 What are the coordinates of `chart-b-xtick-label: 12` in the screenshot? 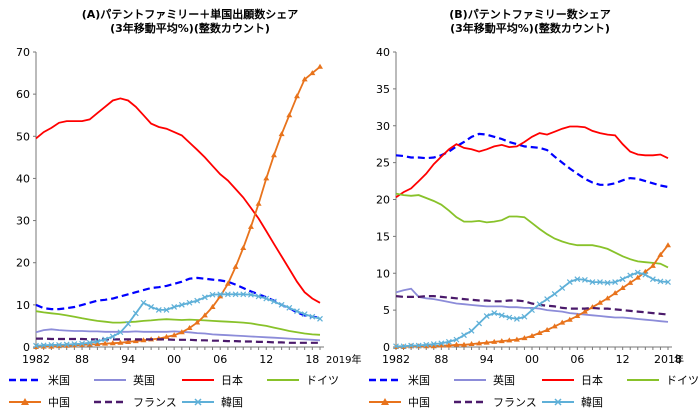 It's located at (623, 359).